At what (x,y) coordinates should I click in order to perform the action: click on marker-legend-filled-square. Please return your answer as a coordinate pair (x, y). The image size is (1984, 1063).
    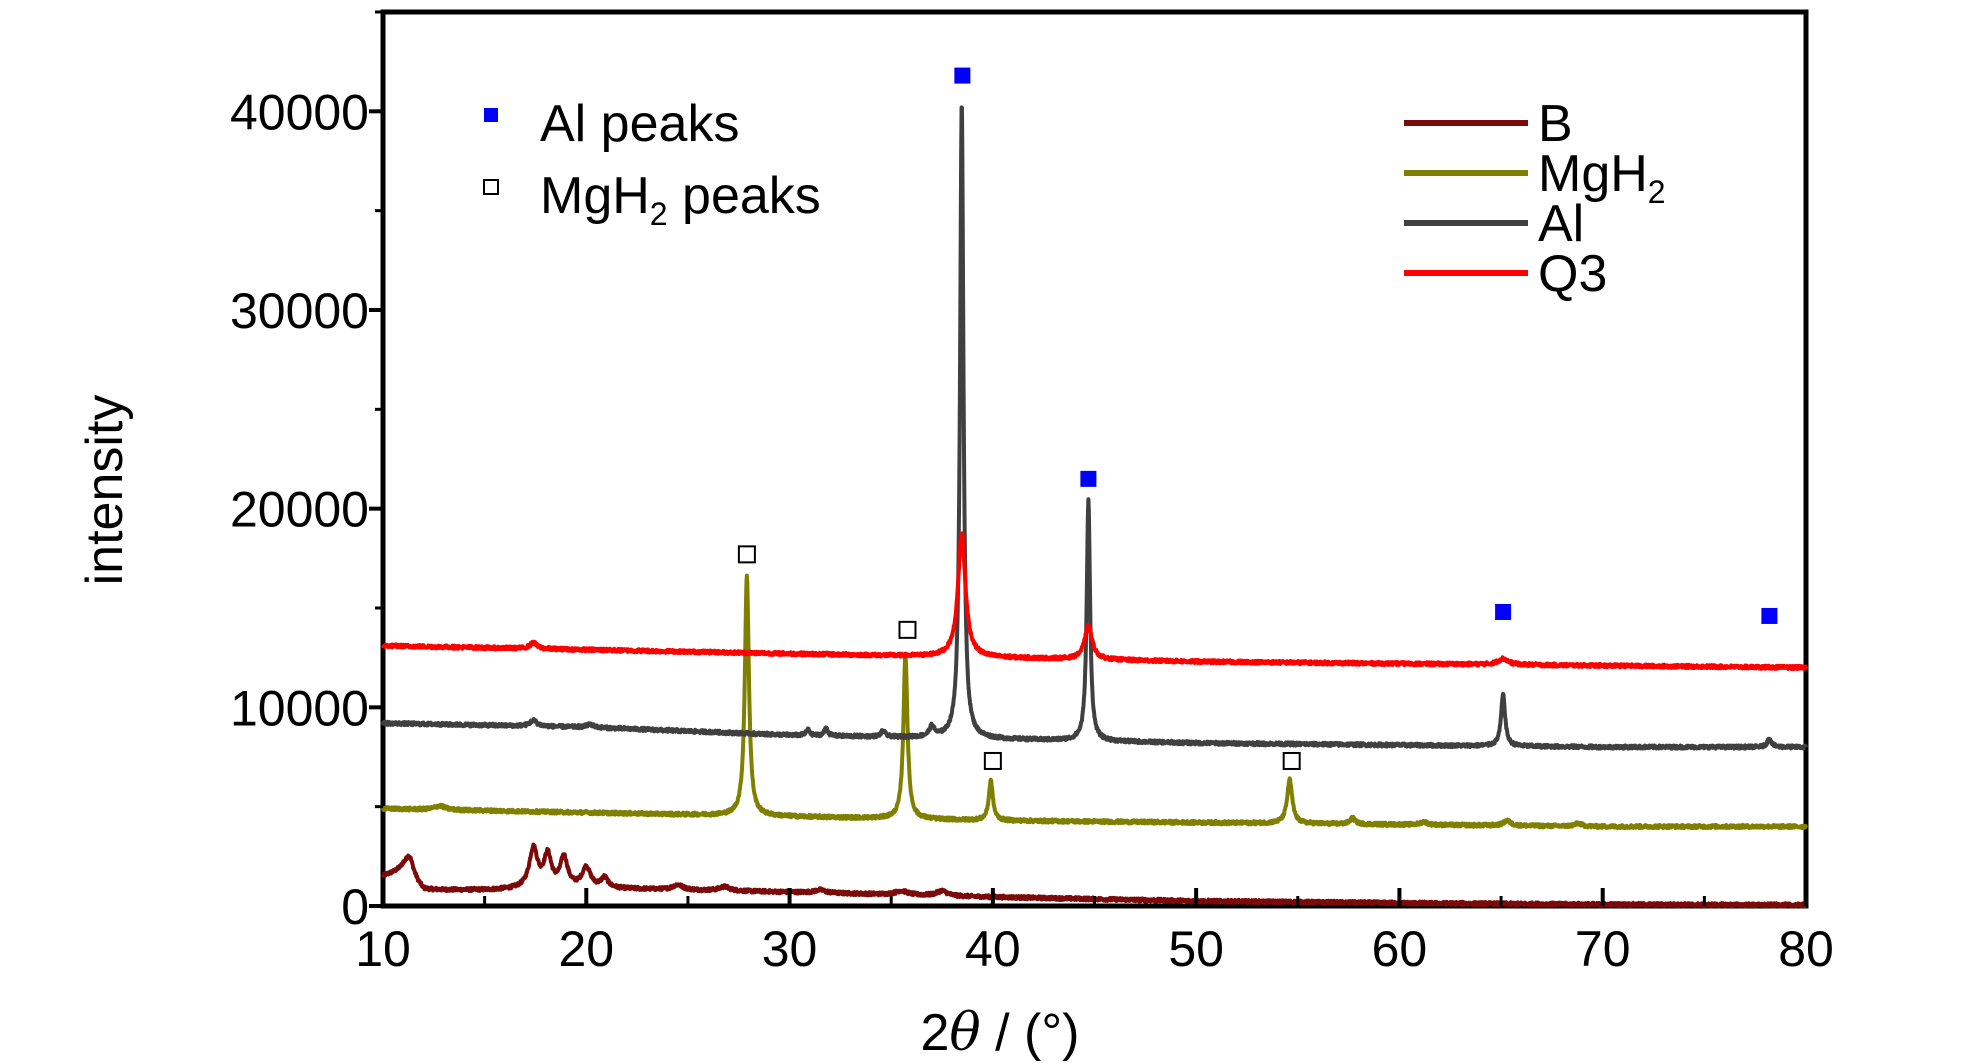
    Looking at the image, I should click on (491, 115).